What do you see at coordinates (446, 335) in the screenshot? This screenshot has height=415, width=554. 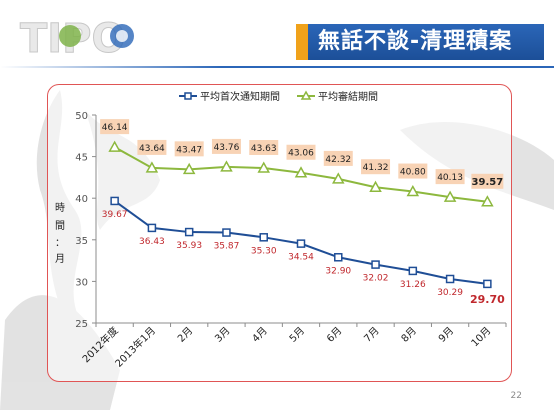 I see `x-tick-label: 9月` at bounding box center [446, 335].